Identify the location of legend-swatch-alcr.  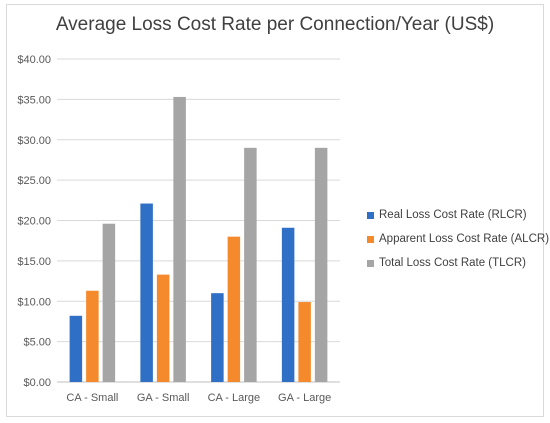
(370, 239).